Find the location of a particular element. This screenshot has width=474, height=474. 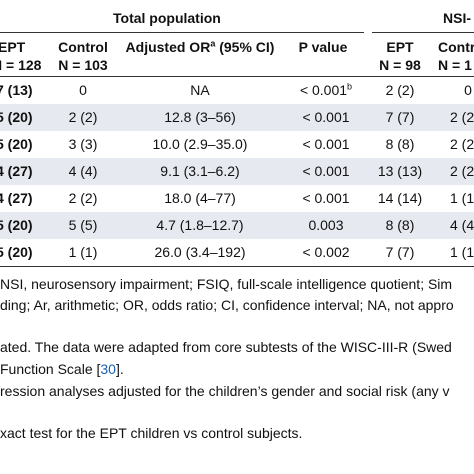

adjusted-or-label: Adjusted OR is located at coordinates (168, 47).